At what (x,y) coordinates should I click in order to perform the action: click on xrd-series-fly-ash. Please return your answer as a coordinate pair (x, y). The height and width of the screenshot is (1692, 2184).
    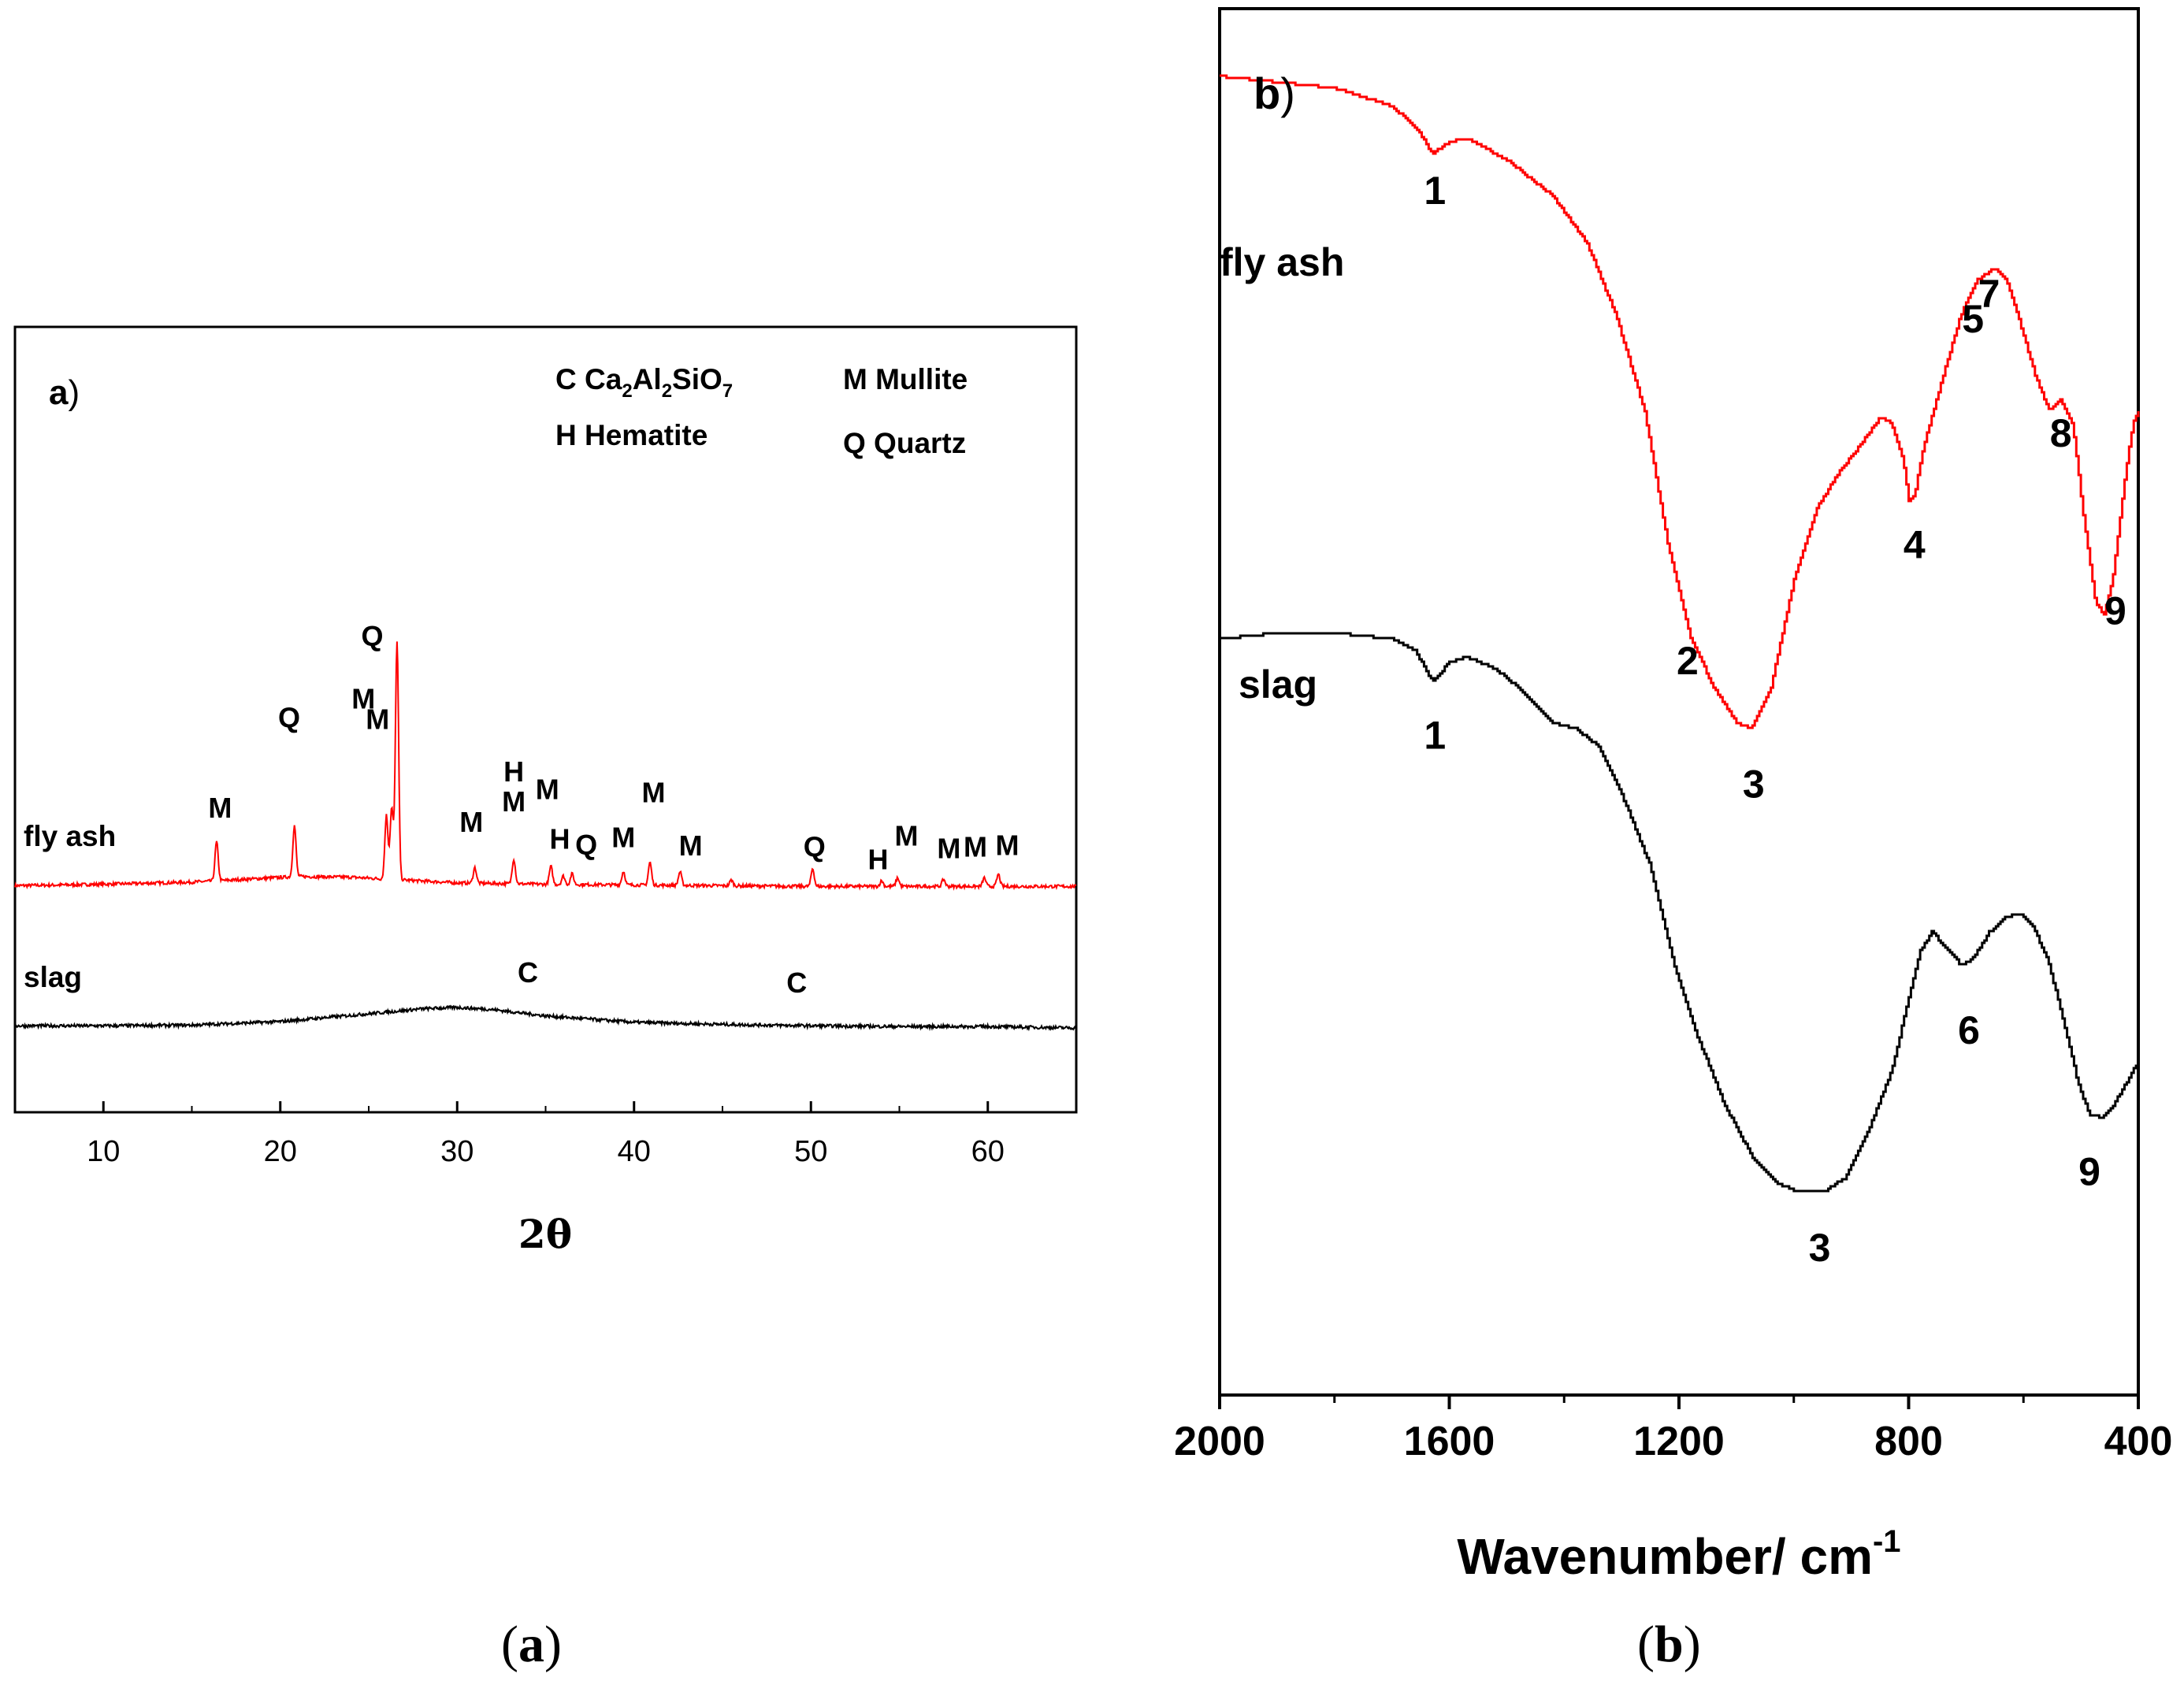
    Looking at the image, I should click on (545, 766).